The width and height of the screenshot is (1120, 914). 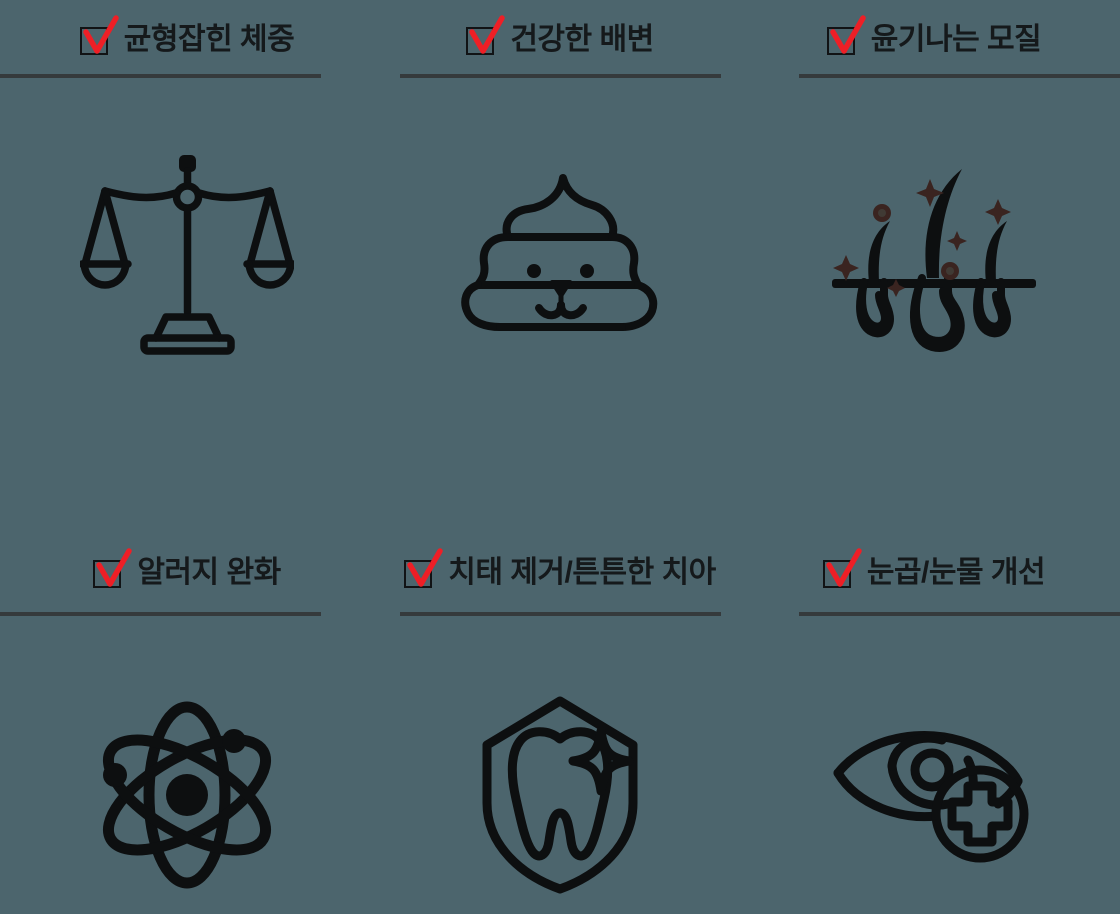 I want to click on feature-label-healthy-bowel: 건강한 배변, so click(x=582, y=39).